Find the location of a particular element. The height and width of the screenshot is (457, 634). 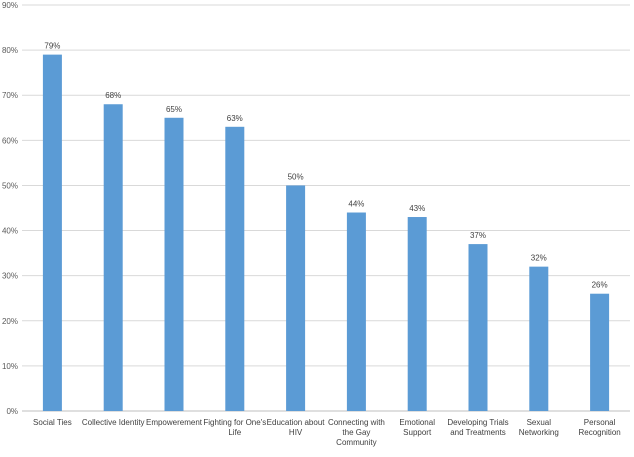

y-tick-label: 60% is located at coordinates (10, 140).